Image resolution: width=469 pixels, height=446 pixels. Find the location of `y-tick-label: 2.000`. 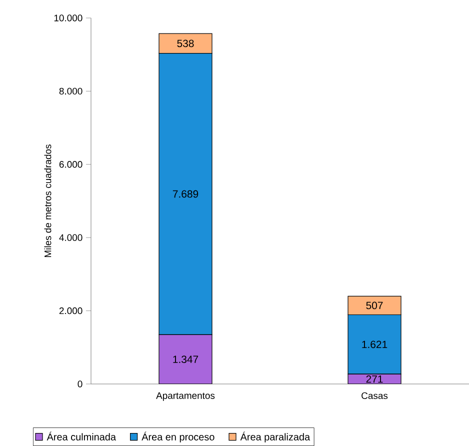

y-tick-label: 2.000 is located at coordinates (70, 310).